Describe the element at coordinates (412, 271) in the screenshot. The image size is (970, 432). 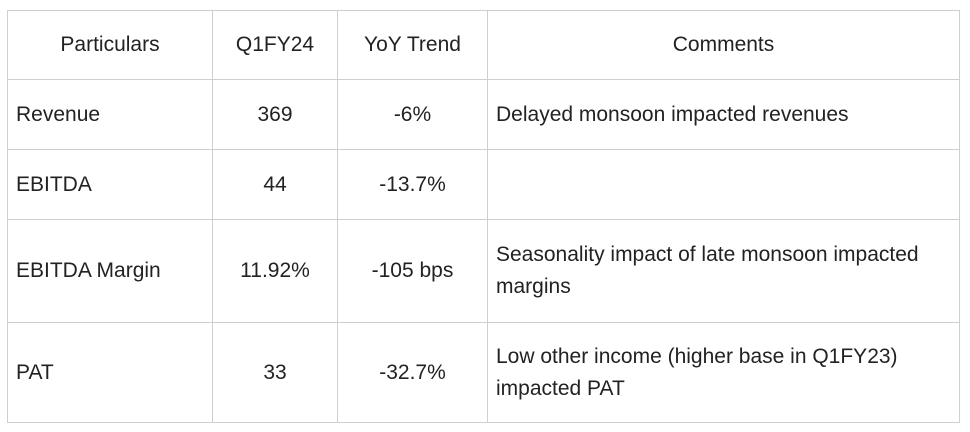
I see `row-trend: -105 bps` at that location.